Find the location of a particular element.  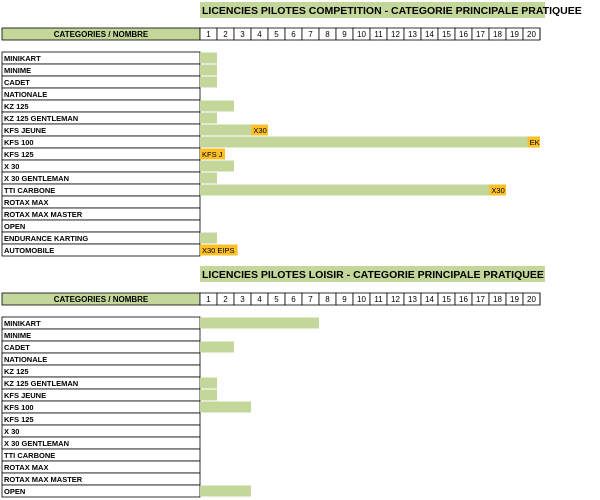

x-tick-label: 8 is located at coordinates (327, 299).